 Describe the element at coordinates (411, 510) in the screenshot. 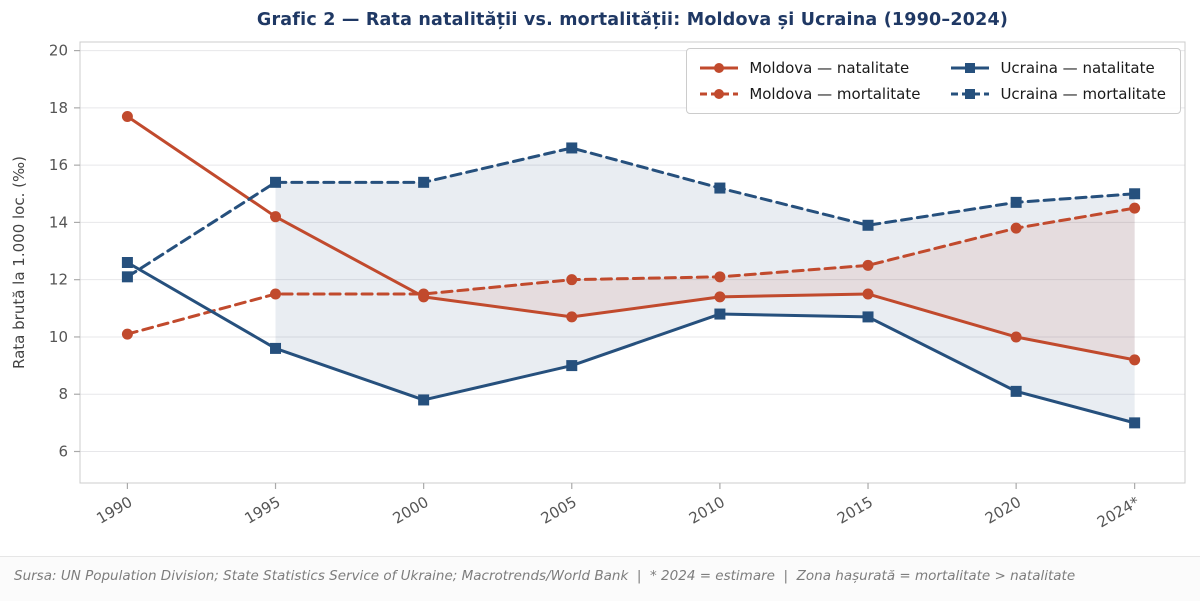

I see `x-tick-label: 2000` at that location.